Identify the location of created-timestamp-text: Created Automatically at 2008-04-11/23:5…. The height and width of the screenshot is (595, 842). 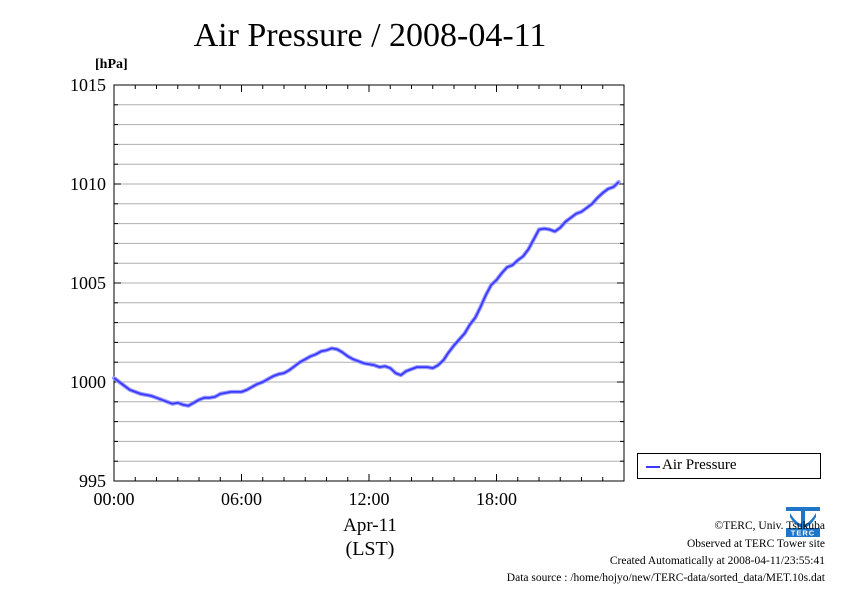
(717, 561).